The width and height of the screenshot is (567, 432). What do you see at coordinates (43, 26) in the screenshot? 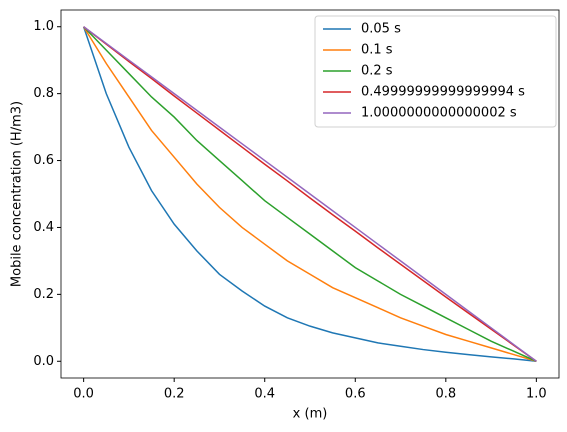
I see `y-tick-label: 1.0` at bounding box center [43, 26].